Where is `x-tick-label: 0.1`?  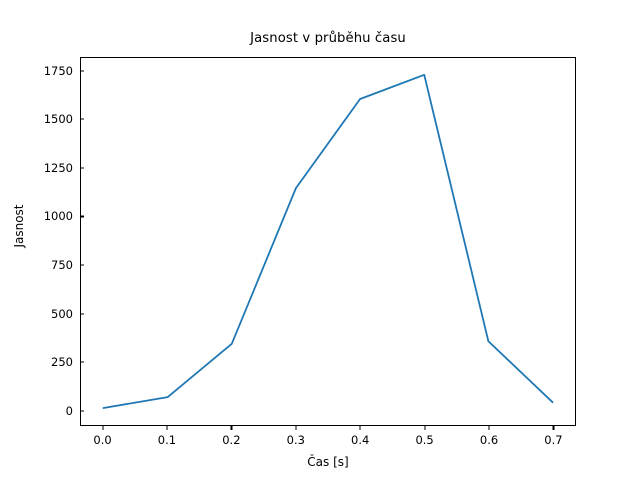
x-tick-label: 0.1 is located at coordinates (167, 440).